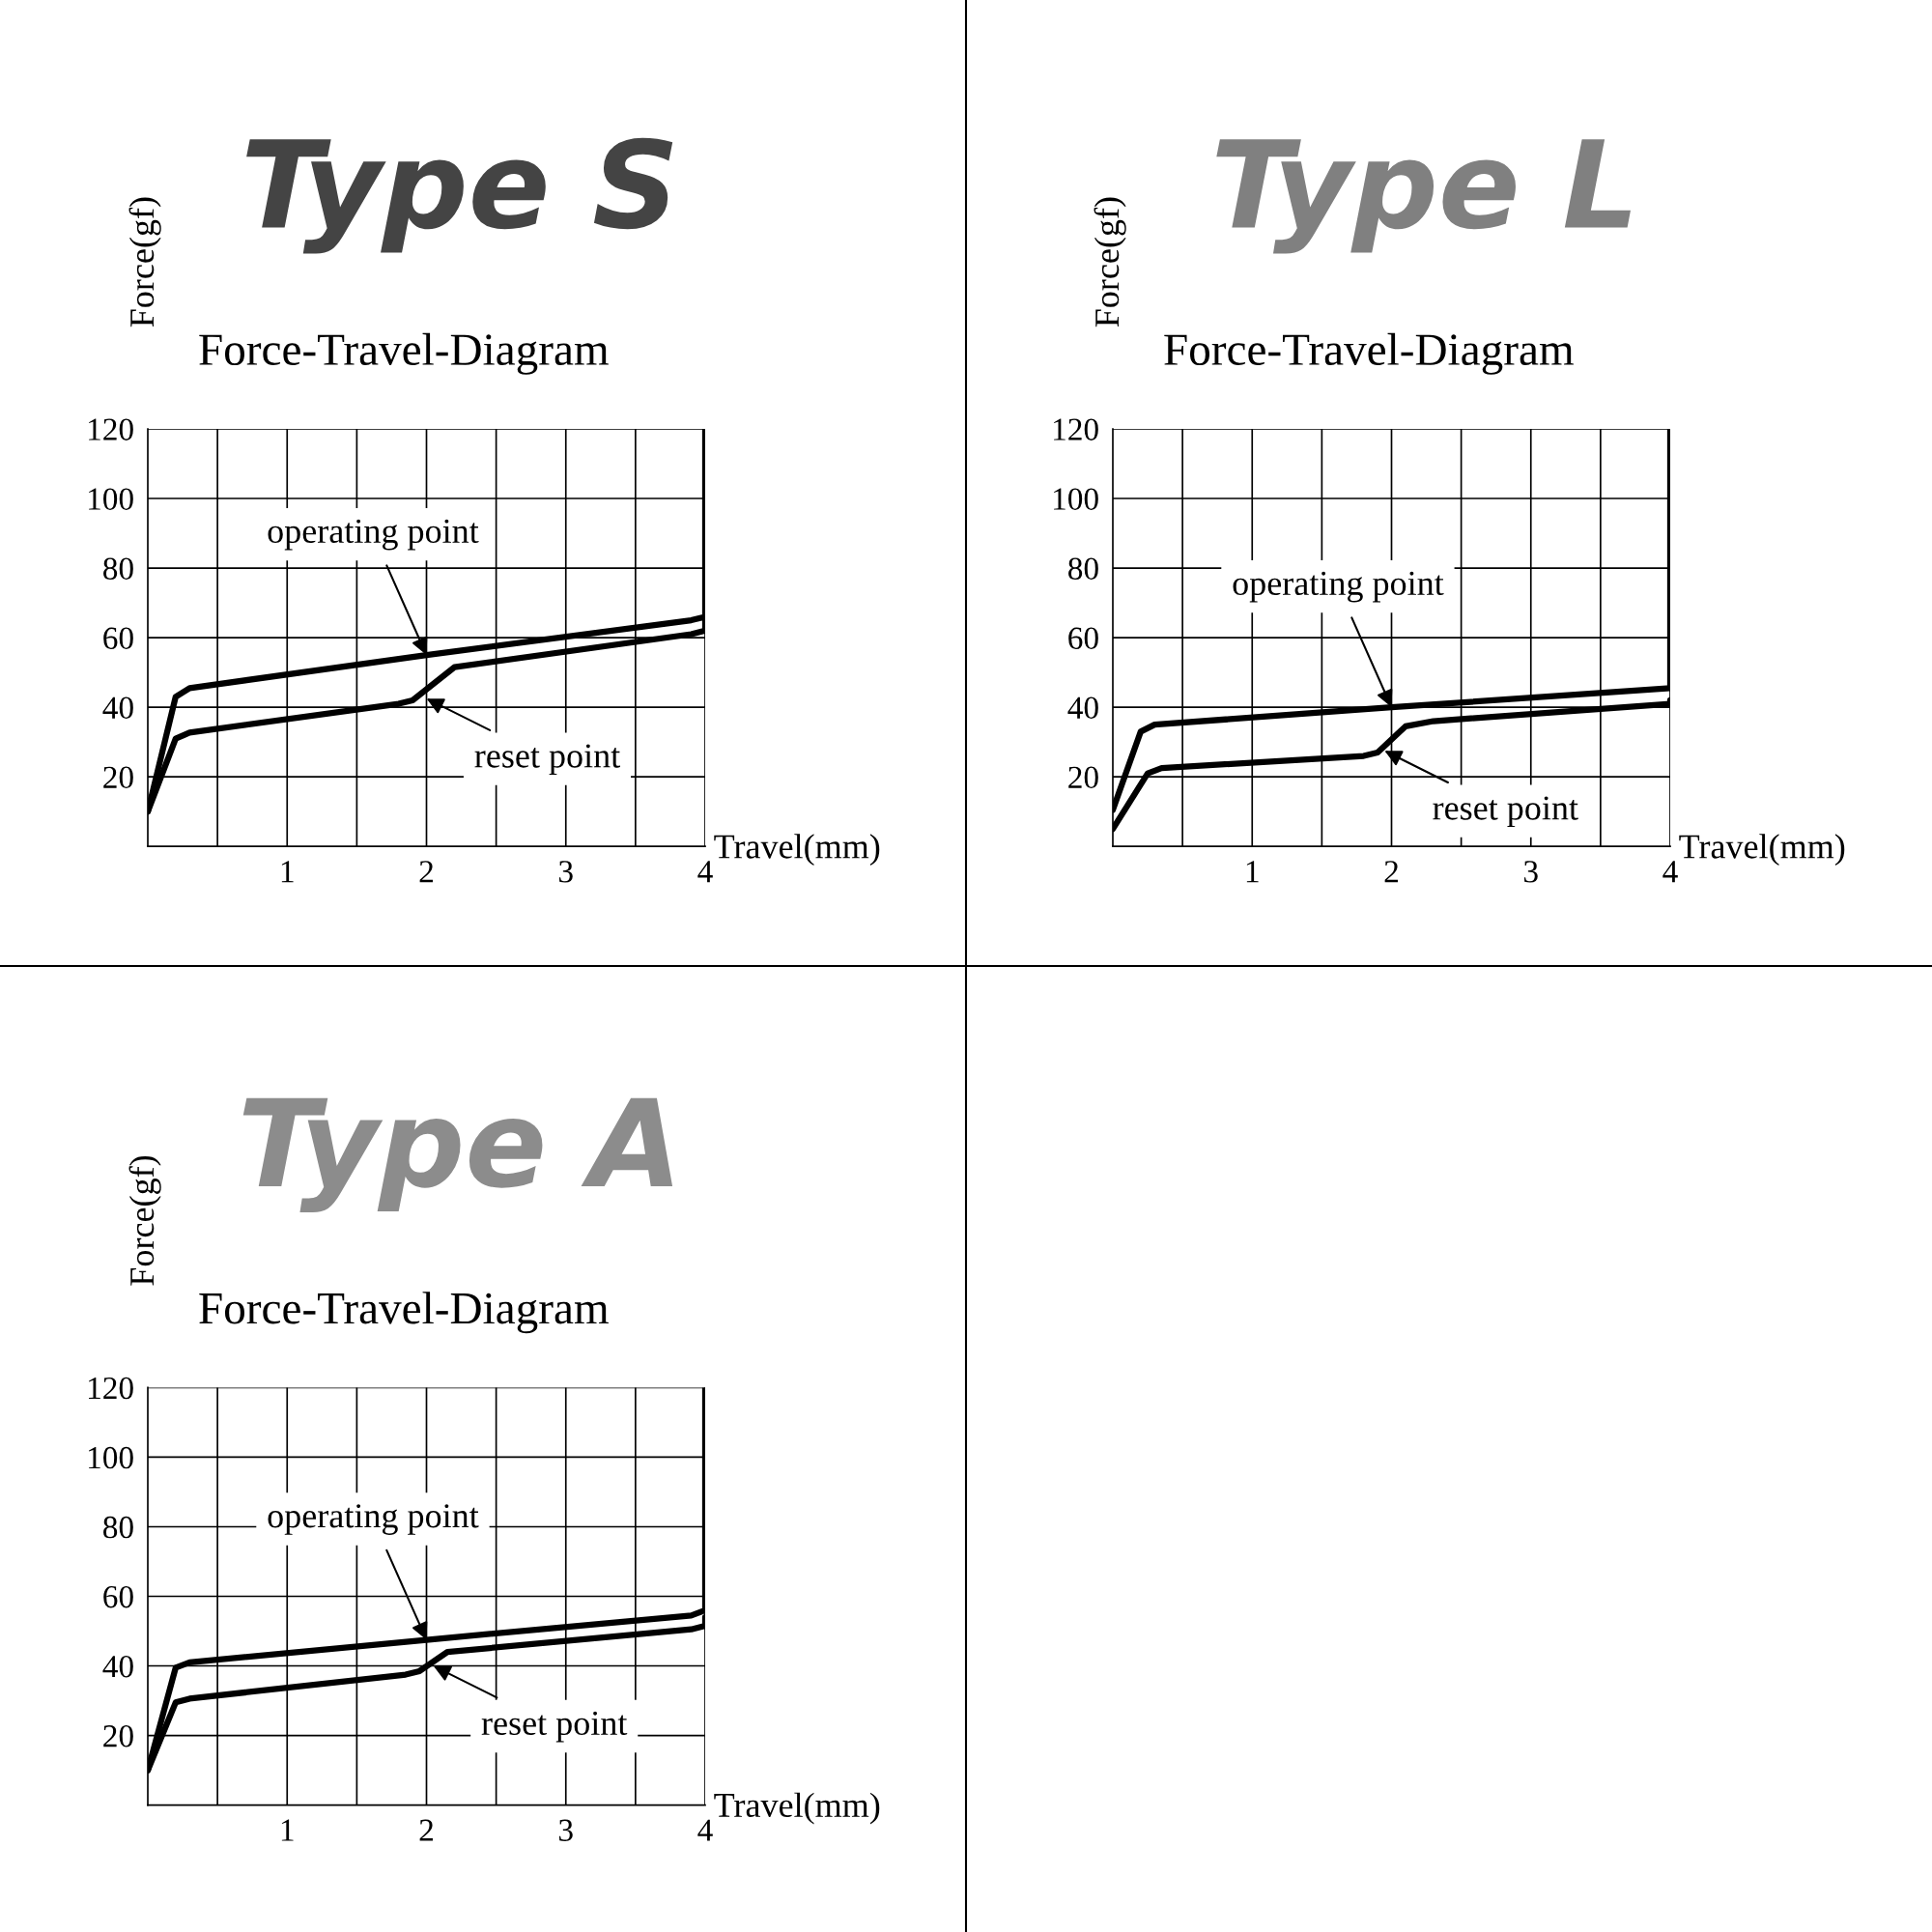  What do you see at coordinates (1423, 196) in the screenshot?
I see `chart-title: Type L` at bounding box center [1423, 196].